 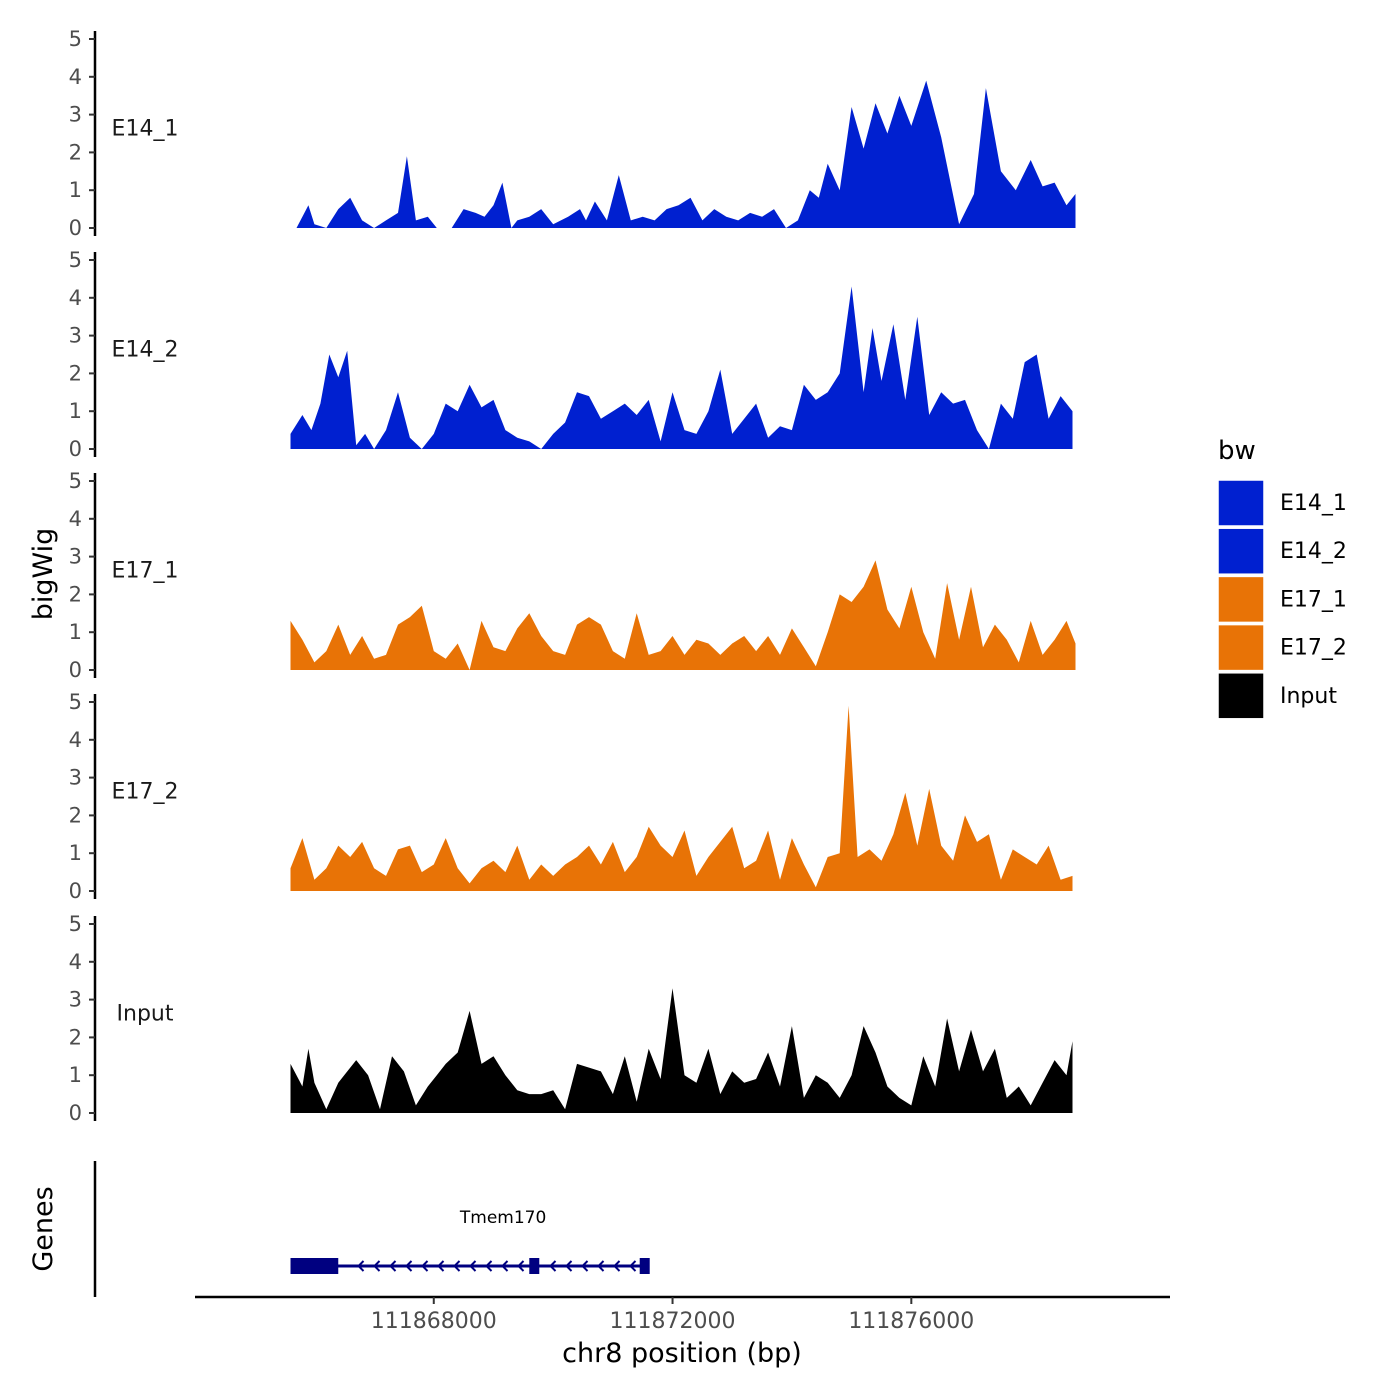 I want to click on x-axis-title: chr8 position (bp), so click(x=682, y=1353).